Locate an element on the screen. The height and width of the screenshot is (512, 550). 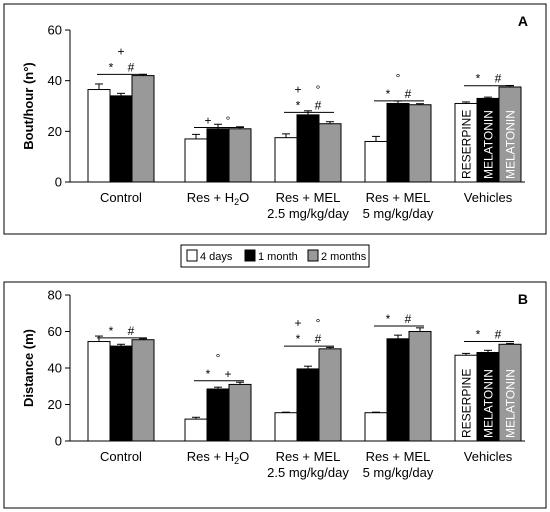
legend-label: 4 days is located at coordinates (216, 257).